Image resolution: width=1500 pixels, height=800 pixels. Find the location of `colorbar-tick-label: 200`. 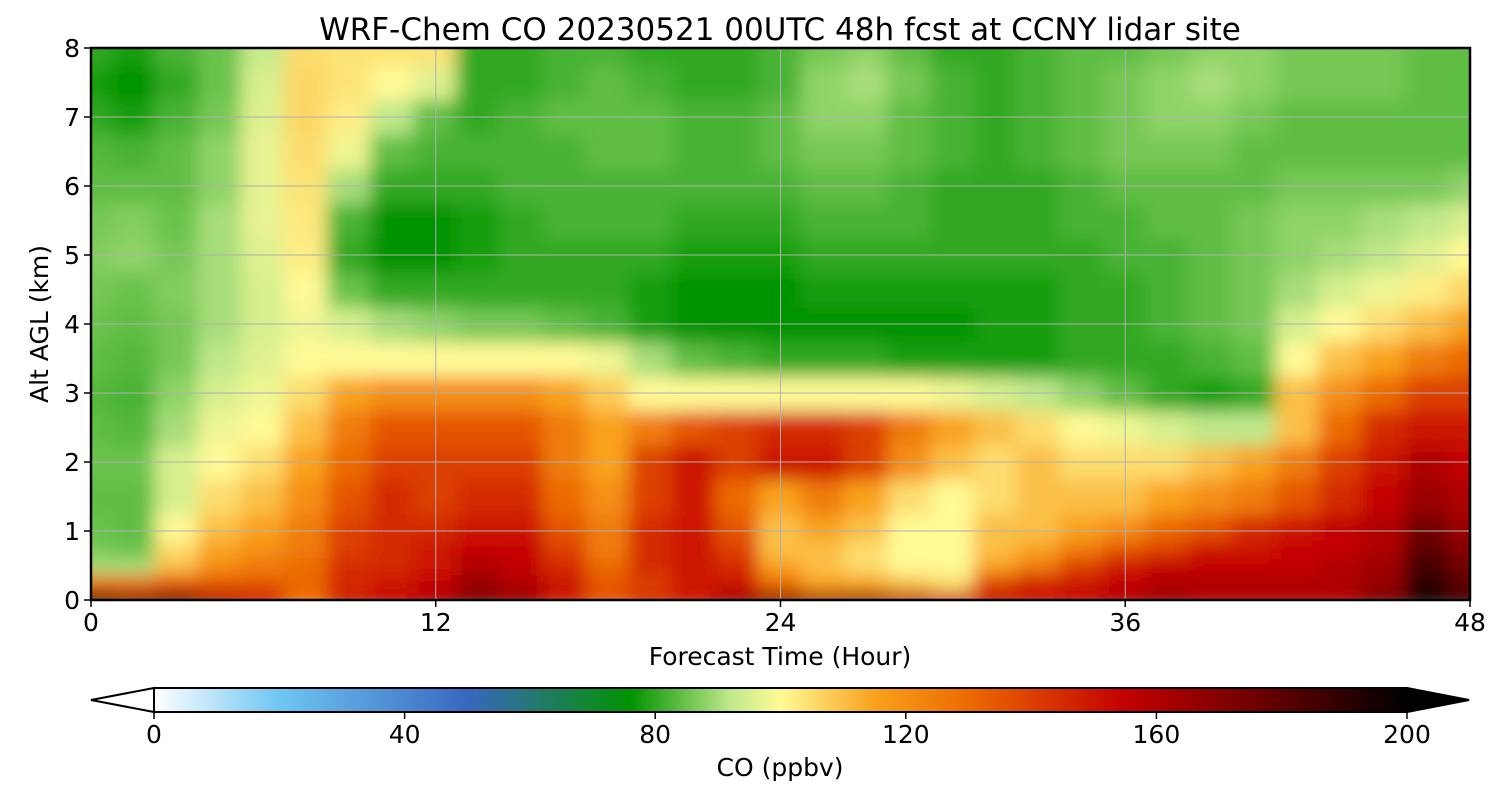

colorbar-tick-label: 200 is located at coordinates (1407, 734).